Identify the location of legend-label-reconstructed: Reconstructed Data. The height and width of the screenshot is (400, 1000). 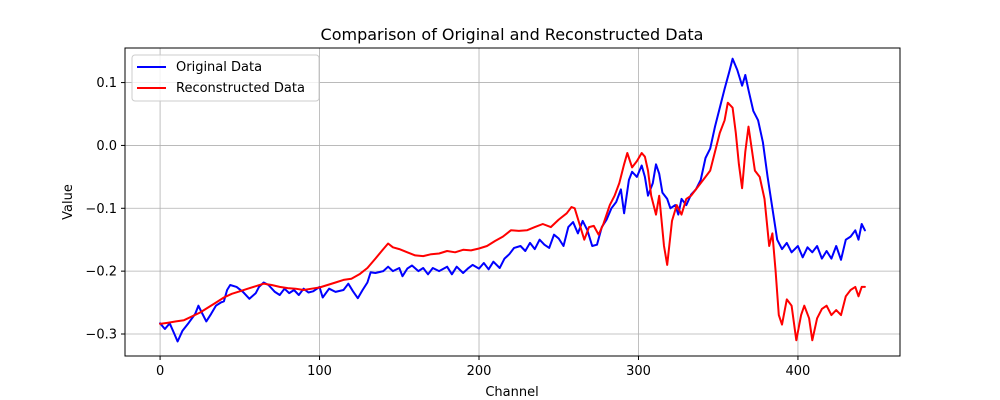
(240, 88).